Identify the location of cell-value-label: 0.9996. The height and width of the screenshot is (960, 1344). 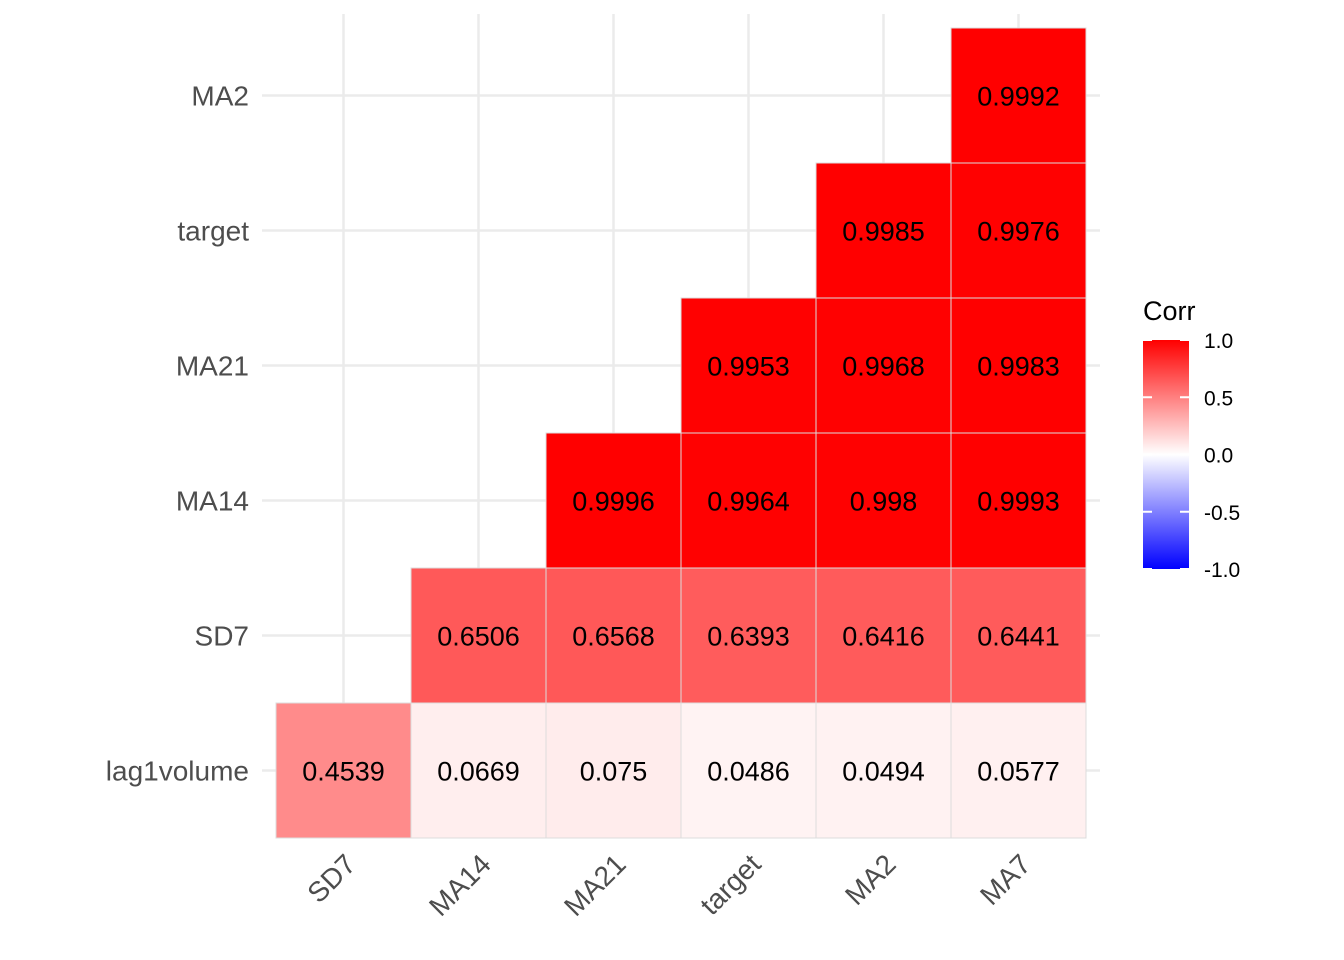
(613, 502).